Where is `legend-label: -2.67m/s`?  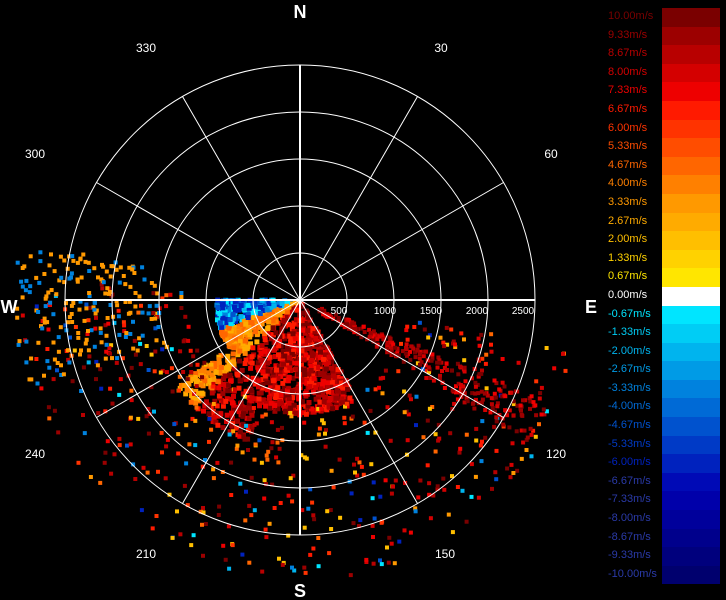
legend-label: -2.67m/s is located at coordinates (629, 369).